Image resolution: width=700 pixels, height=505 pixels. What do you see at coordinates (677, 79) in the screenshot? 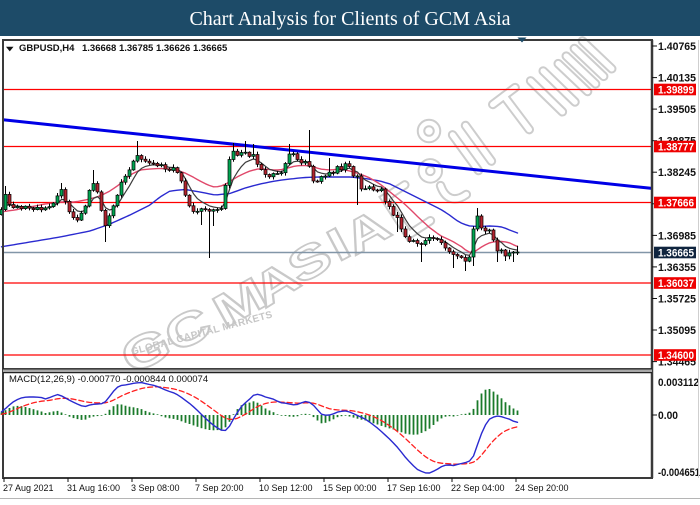
I see `svg-text: 1.40135` at bounding box center [677, 79].